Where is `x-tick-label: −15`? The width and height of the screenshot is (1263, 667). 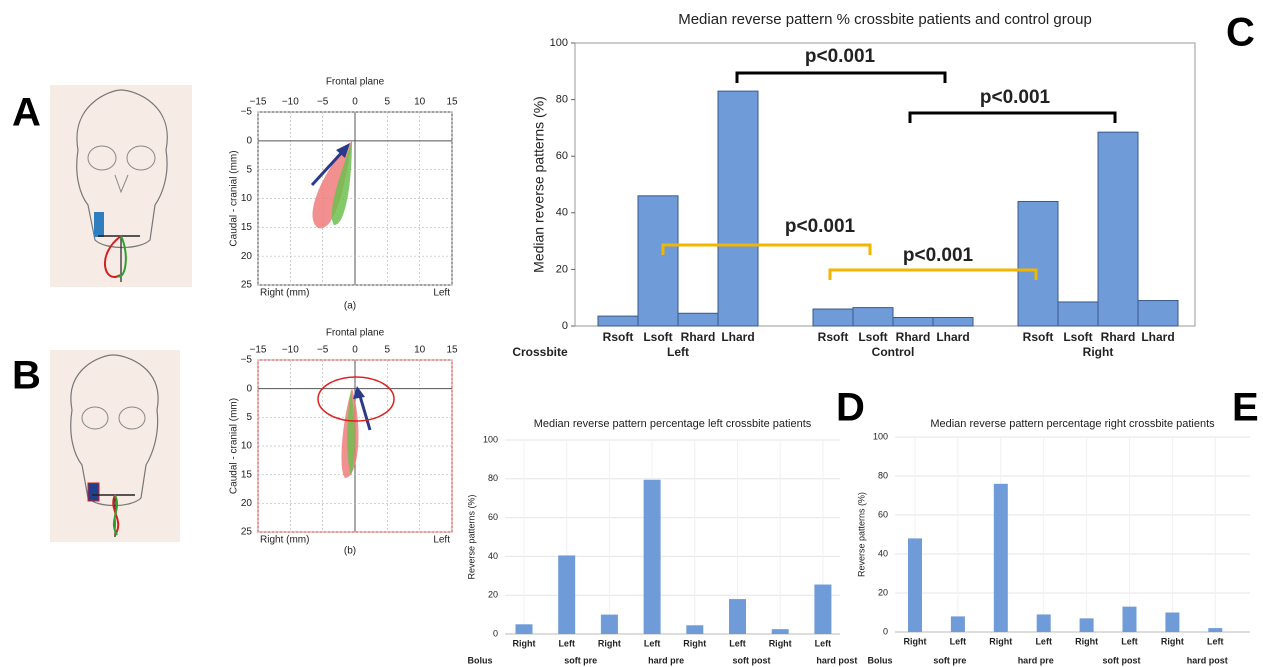 x-tick-label: −15 is located at coordinates (258, 102).